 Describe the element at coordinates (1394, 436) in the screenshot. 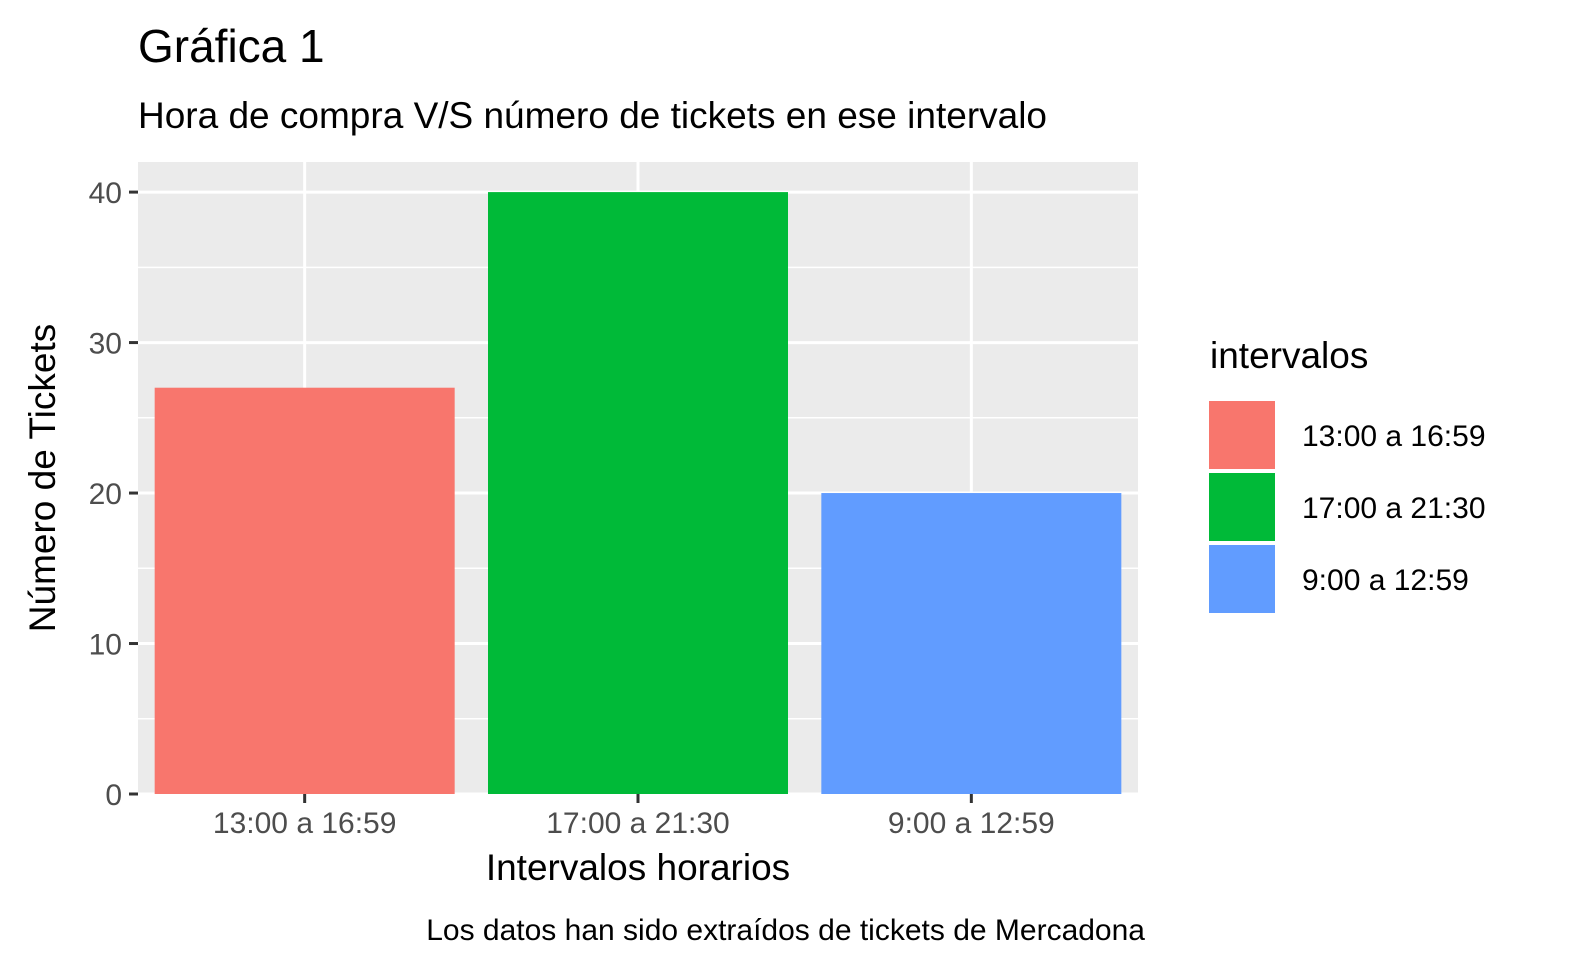

I see `legend-label: 13:00 a 16:59` at that location.